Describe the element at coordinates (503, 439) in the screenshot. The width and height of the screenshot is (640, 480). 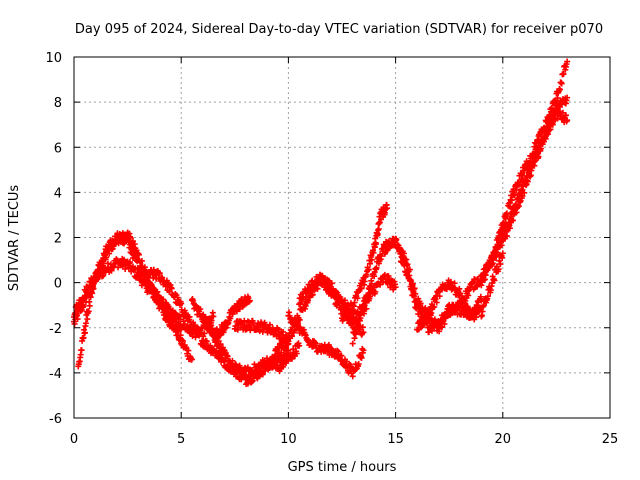
I see `x-tick-label: 20` at that location.